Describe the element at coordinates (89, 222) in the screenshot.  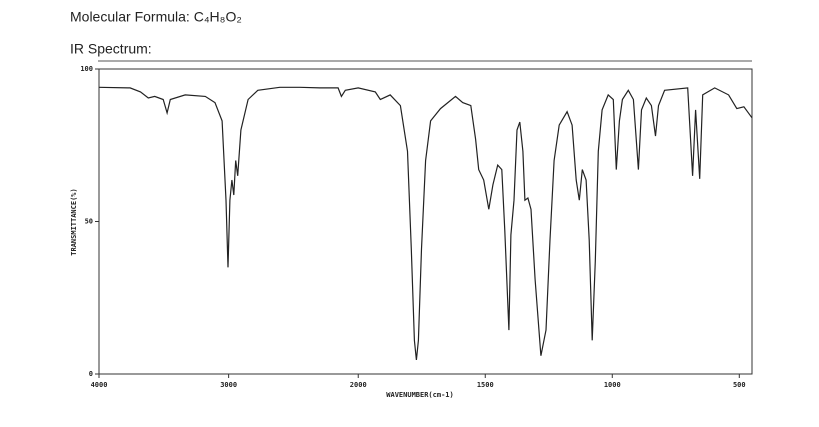
I see `y-tick-label: 50` at that location.